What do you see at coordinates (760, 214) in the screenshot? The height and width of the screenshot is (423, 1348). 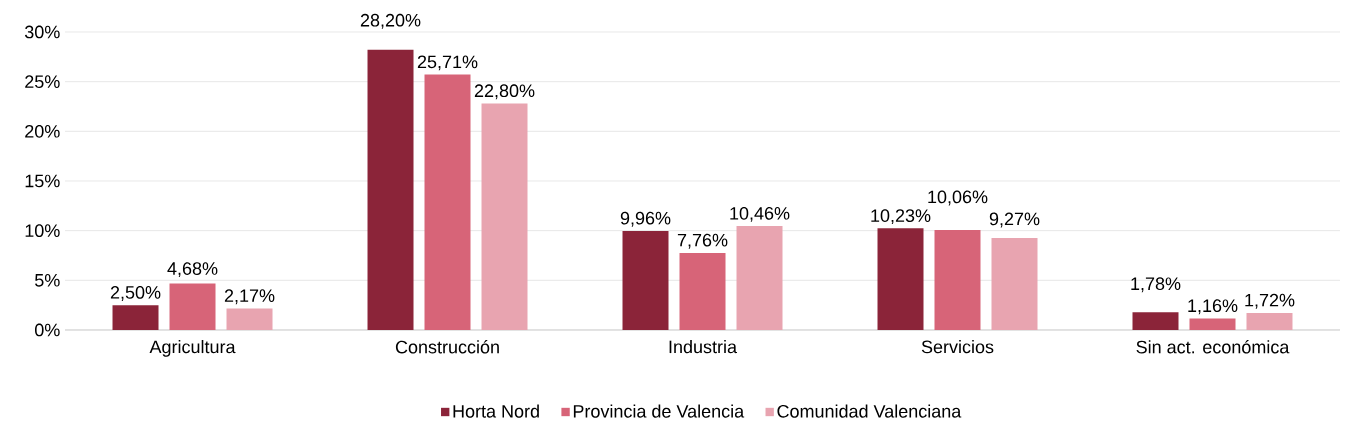 I see `data-label: 10,46%` at bounding box center [760, 214].